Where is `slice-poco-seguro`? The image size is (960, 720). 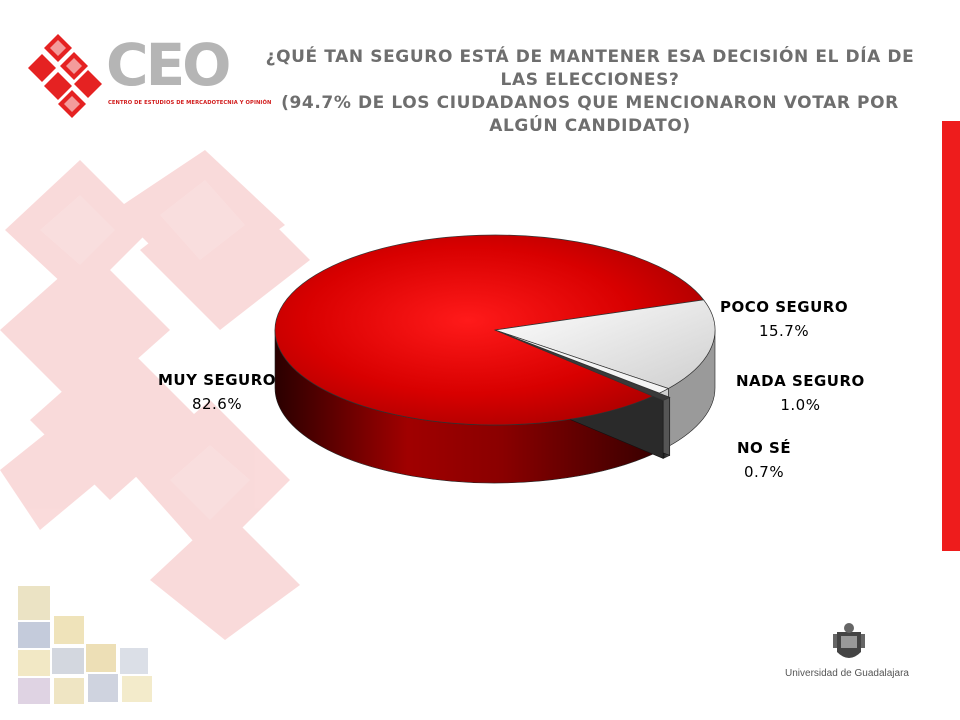
slice-poco-seguro is located at coordinates (605, 344).